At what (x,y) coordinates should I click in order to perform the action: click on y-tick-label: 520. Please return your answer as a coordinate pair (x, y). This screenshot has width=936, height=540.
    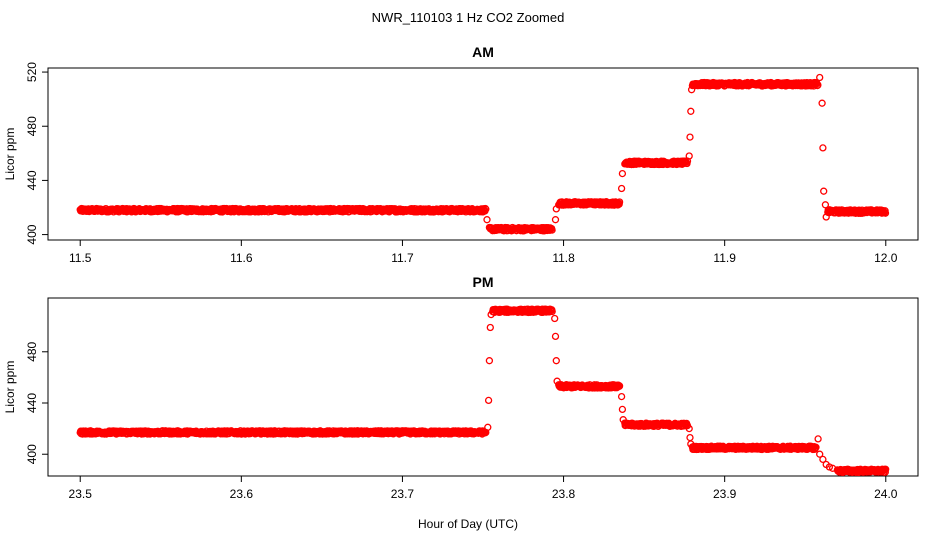
    Looking at the image, I should click on (32, 72).